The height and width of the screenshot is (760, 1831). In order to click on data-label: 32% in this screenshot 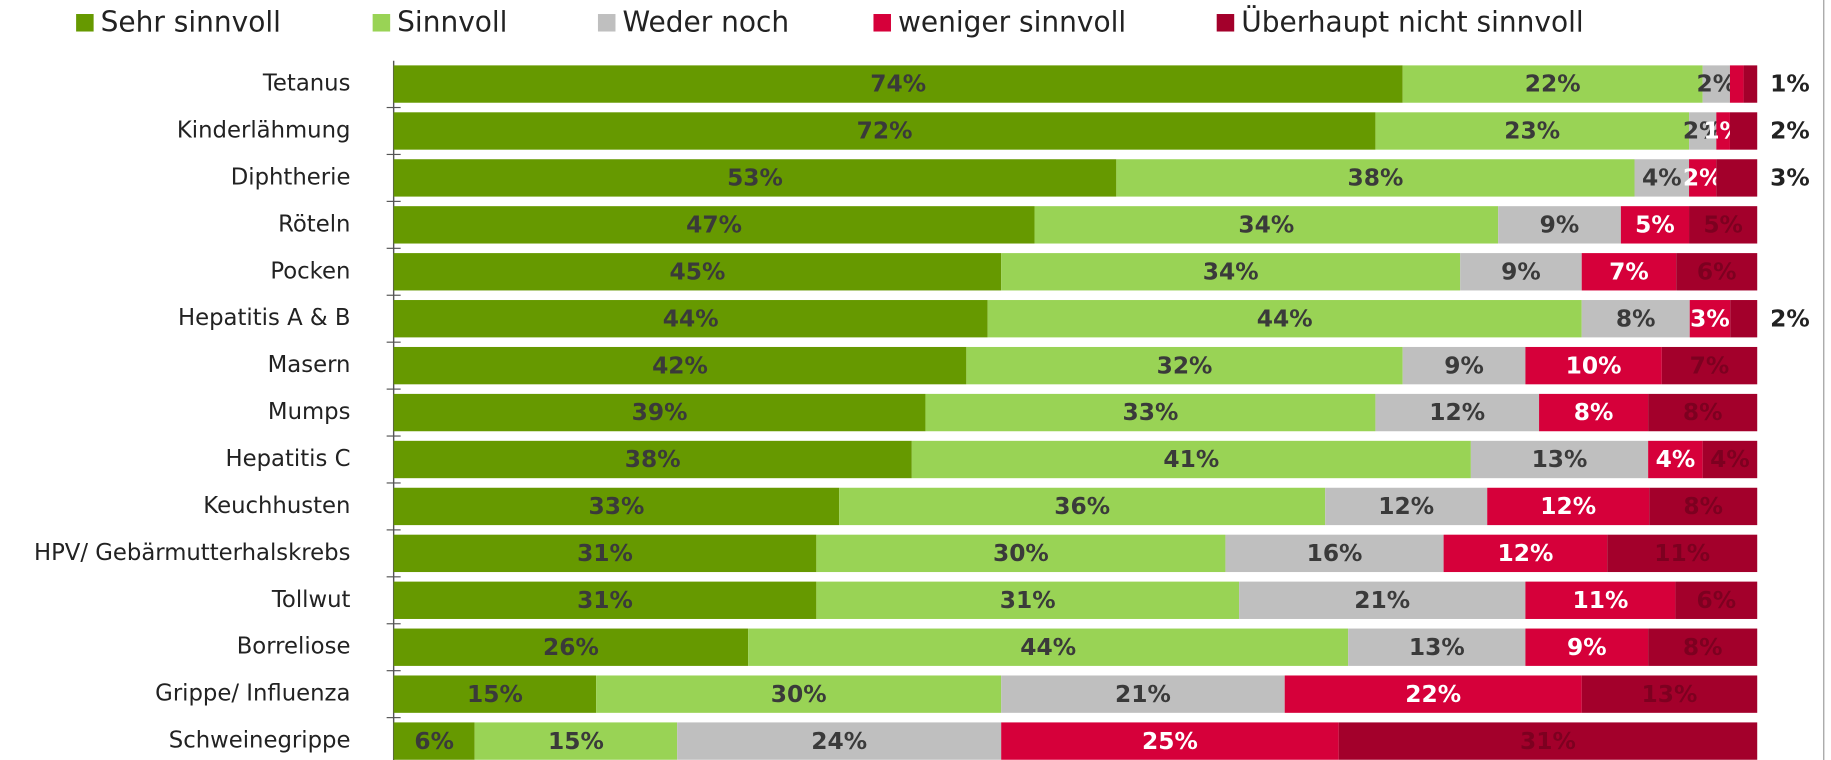, I will do `click(1185, 365)`.